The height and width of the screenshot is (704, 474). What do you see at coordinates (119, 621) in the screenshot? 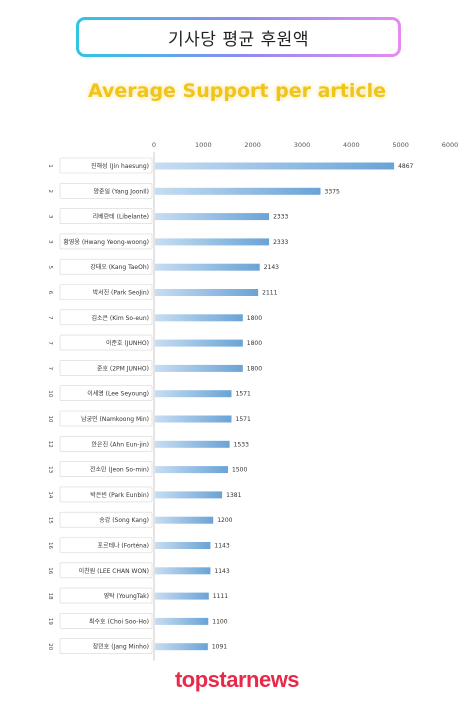
I see `row-label: 최수호 (Choi Soo-Ho)` at bounding box center [119, 621].